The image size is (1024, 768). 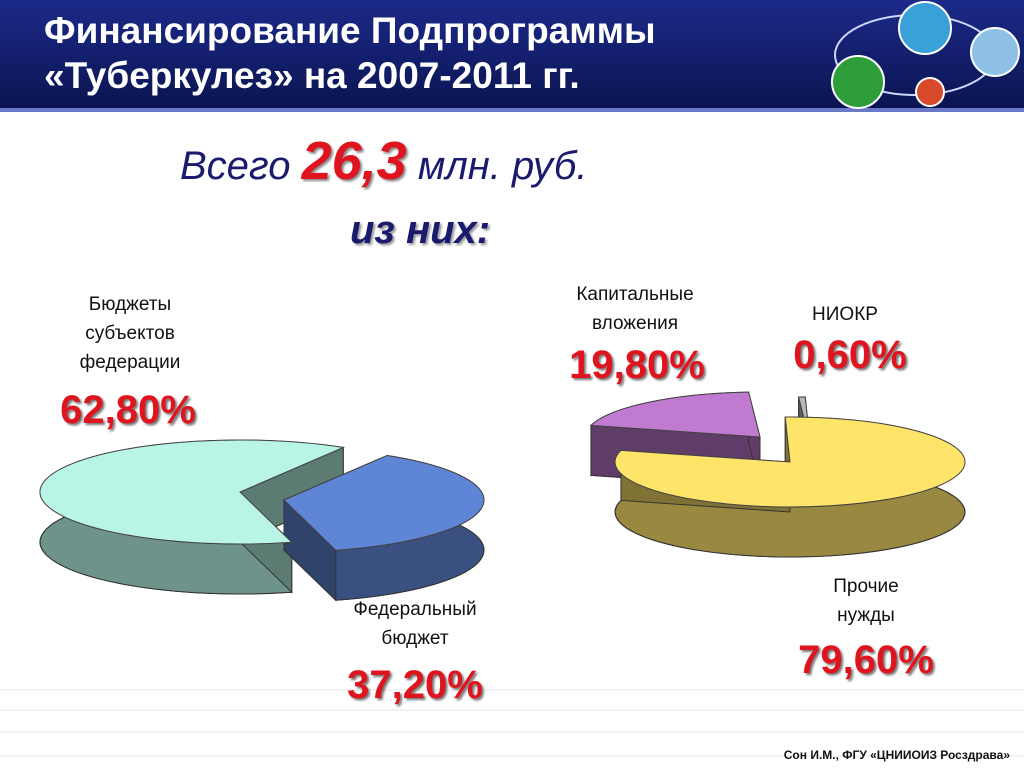 I want to click on subtitle: из них:, so click(x=420, y=230).